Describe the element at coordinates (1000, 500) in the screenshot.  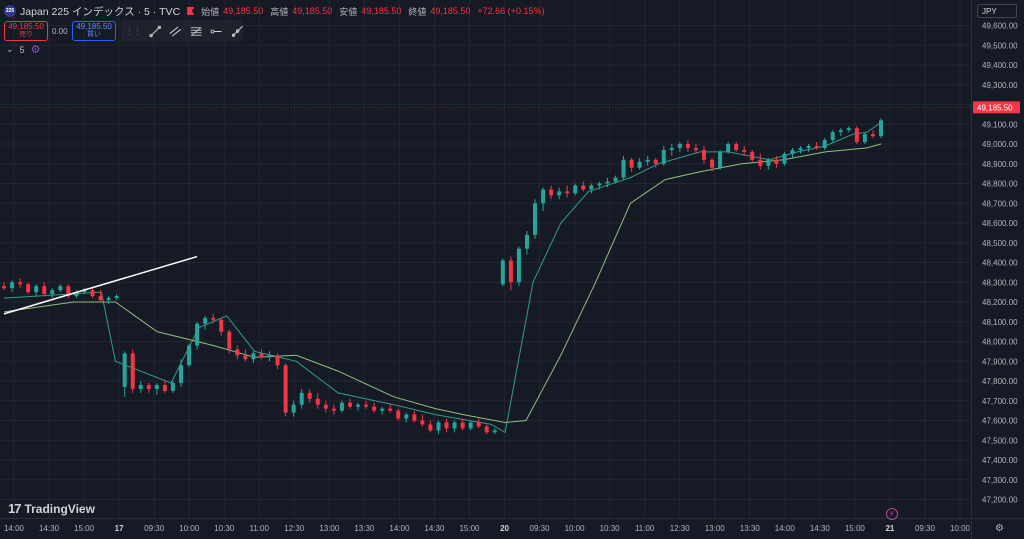
I see `y-tick-label: 47,200.00` at that location.